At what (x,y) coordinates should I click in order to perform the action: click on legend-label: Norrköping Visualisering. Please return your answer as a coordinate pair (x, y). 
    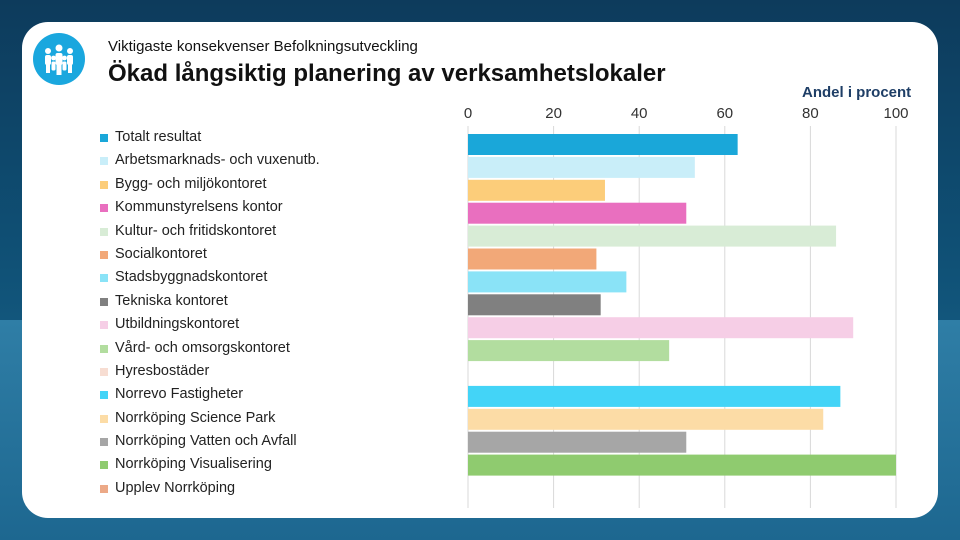
    Looking at the image, I should click on (193, 464).